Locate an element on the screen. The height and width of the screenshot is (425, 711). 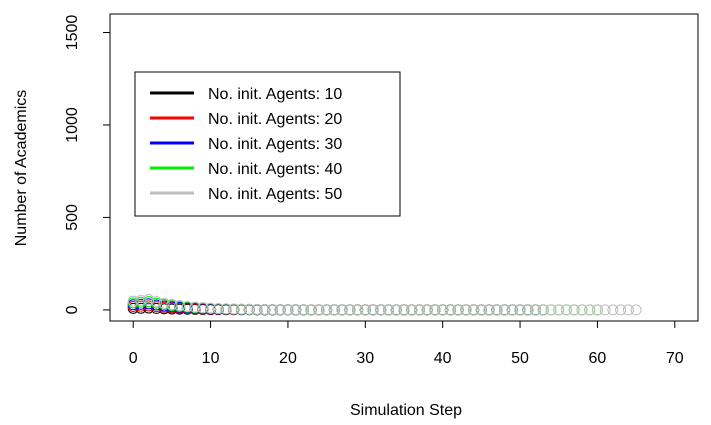
y-axis-label: Number of Academics is located at coordinates (21, 168).